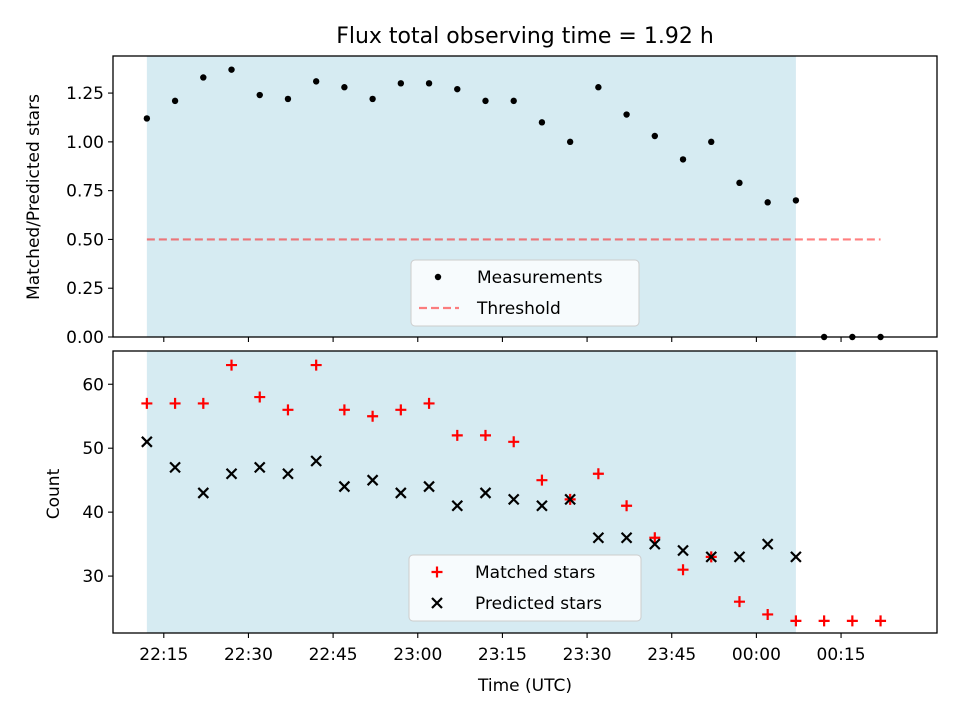 The image size is (960, 720). Describe the element at coordinates (417, 655) in the screenshot. I see `x-tick-label: 23:00` at that location.